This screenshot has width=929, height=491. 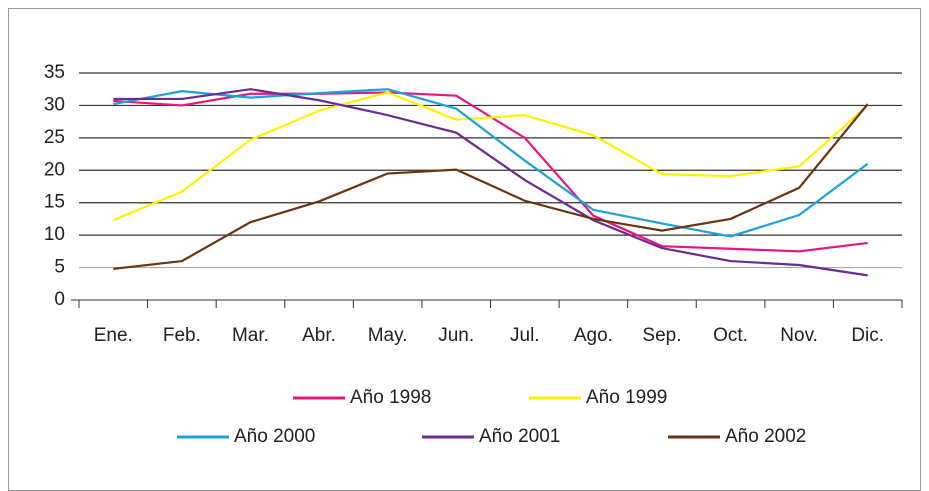 I want to click on x-tick-label: Jun., so click(x=456, y=335).